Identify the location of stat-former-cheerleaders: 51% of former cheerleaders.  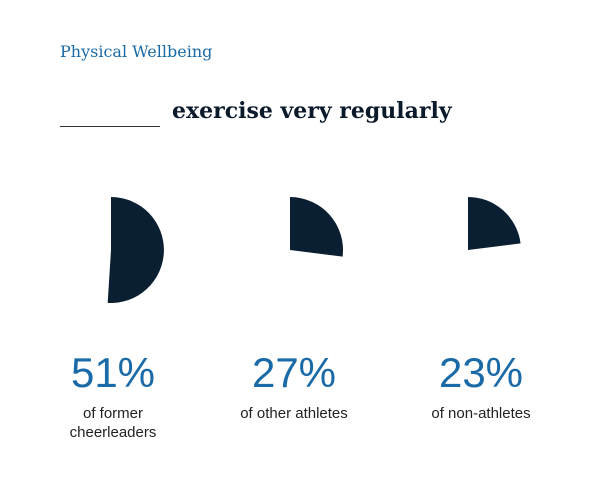
(113, 397).